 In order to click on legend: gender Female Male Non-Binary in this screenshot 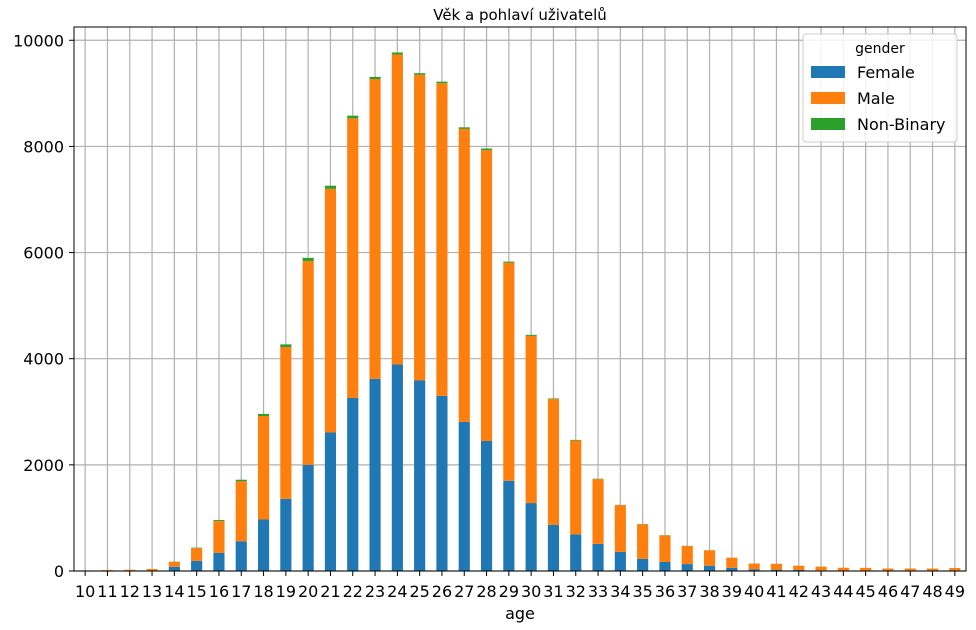, I will do `click(880, 88)`.